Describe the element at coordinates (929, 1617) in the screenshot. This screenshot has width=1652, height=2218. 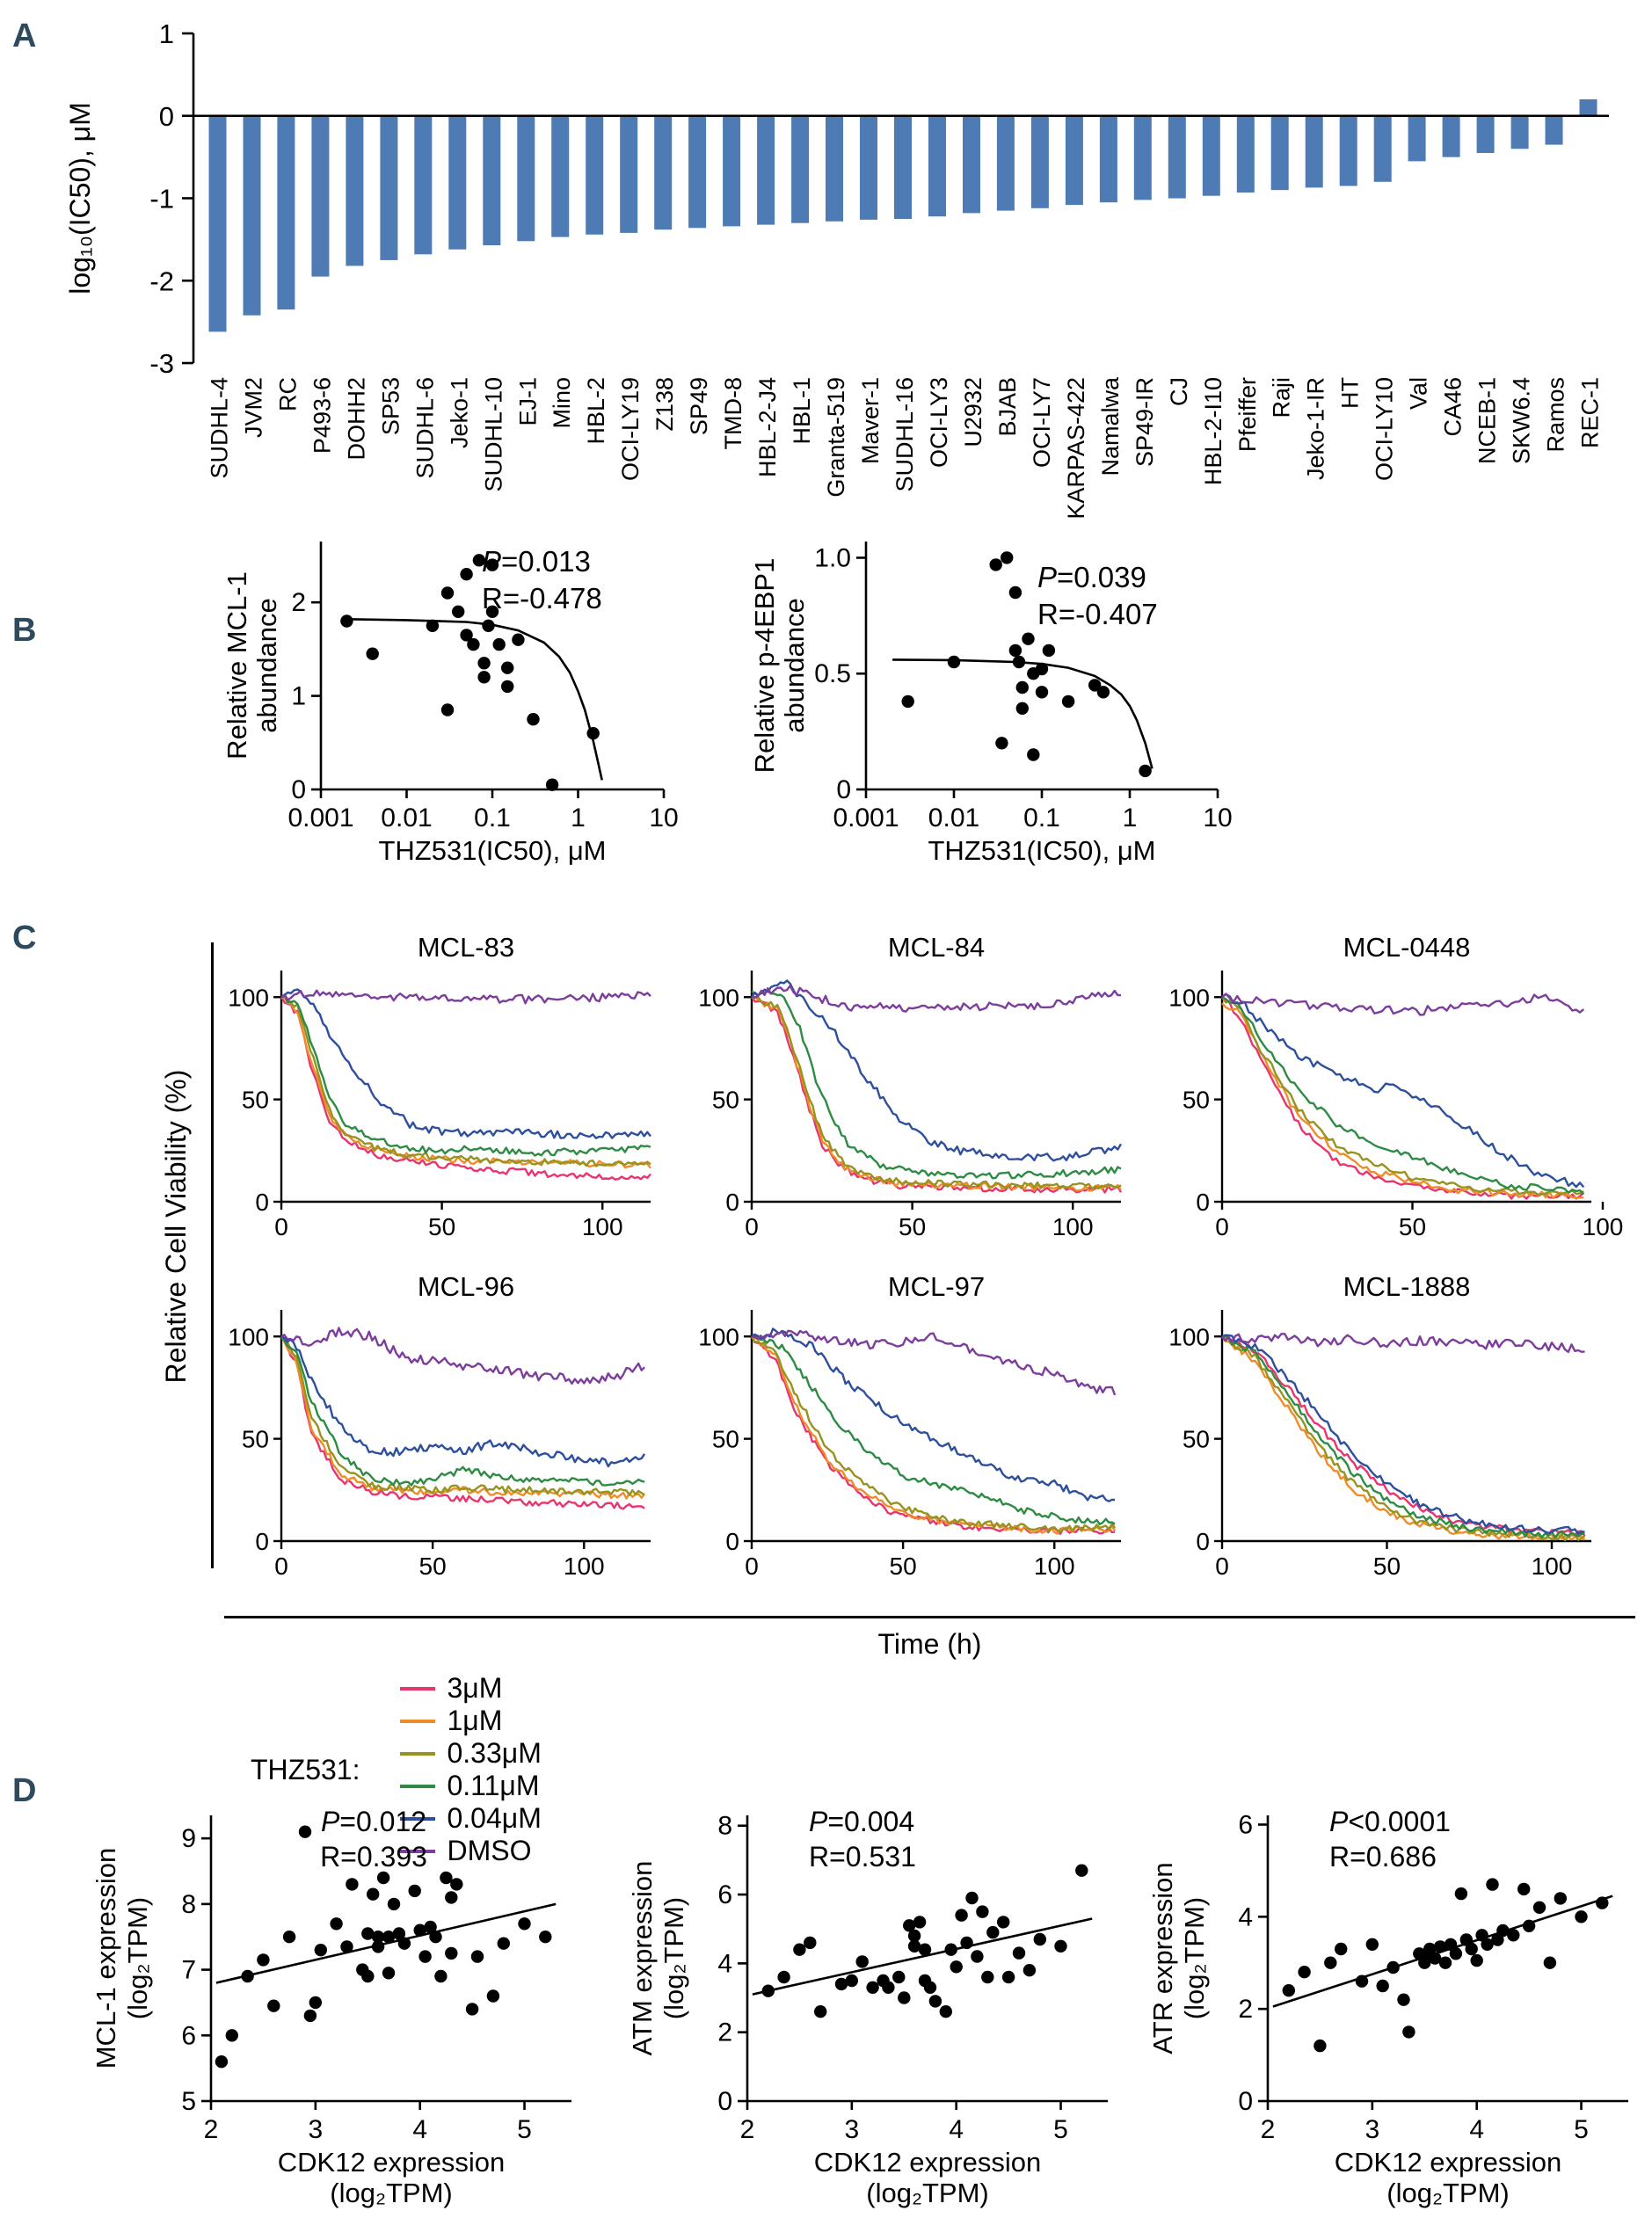
I see `time-axis-rule` at that location.